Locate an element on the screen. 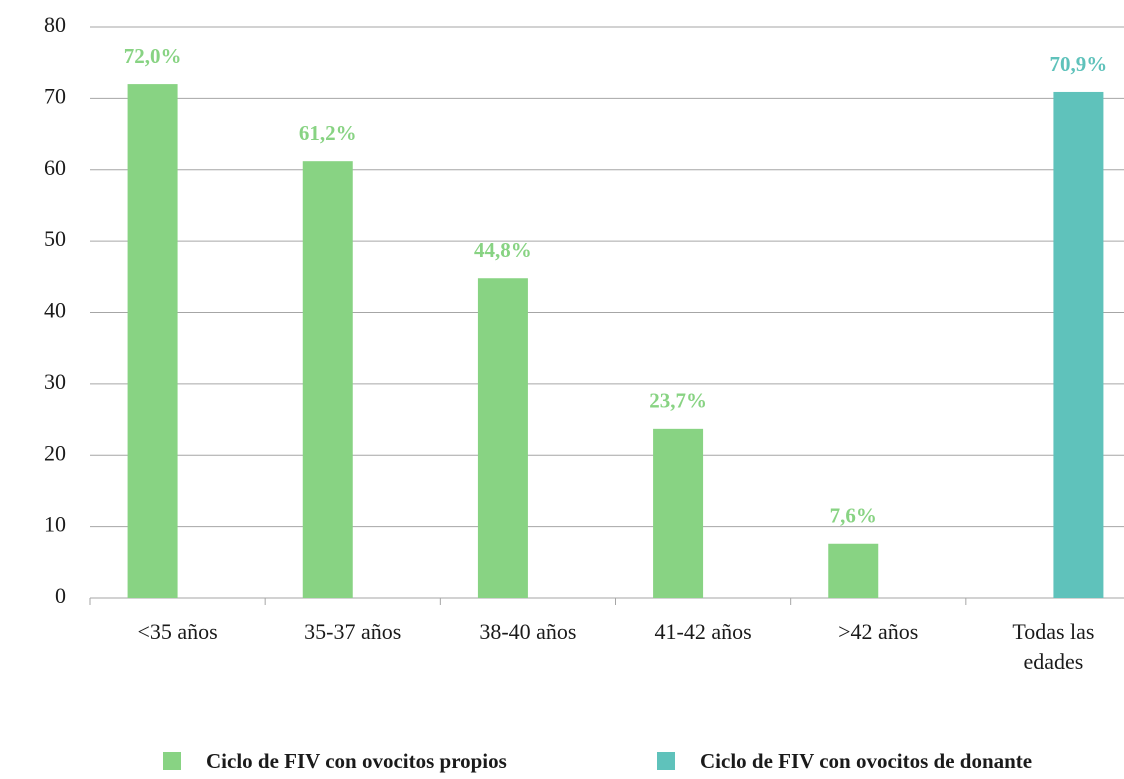 The width and height of the screenshot is (1124, 779). y-tick-label: 30 is located at coordinates (55, 381).